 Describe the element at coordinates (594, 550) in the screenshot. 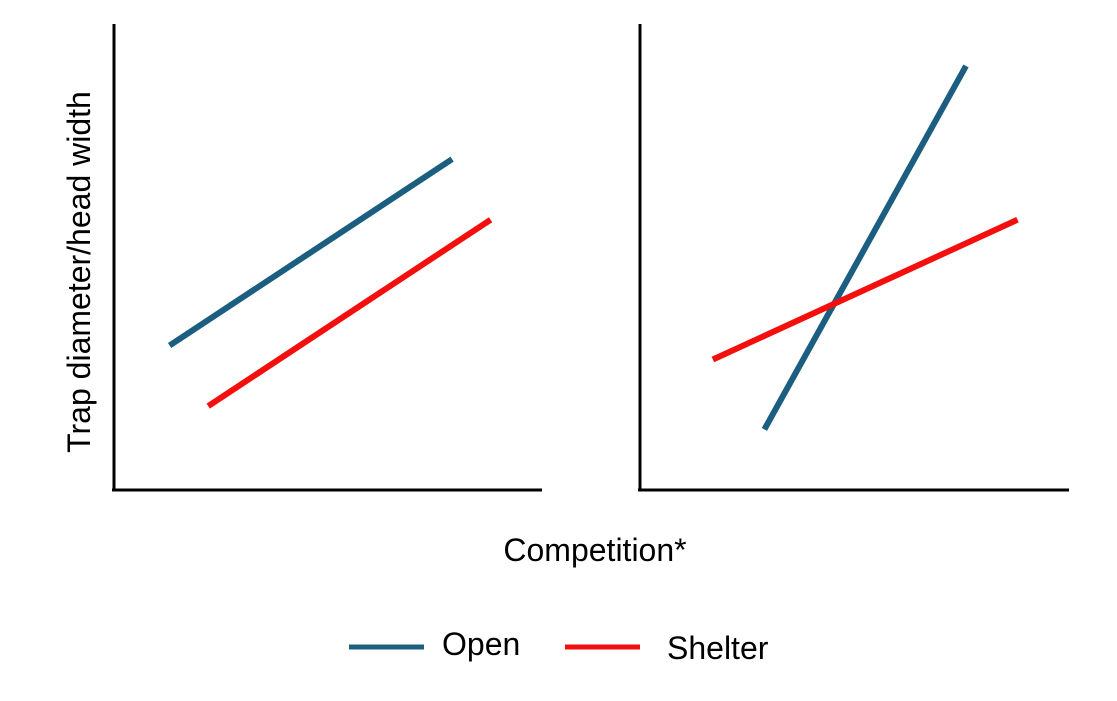

I see `x-axis-title: Competition*` at that location.